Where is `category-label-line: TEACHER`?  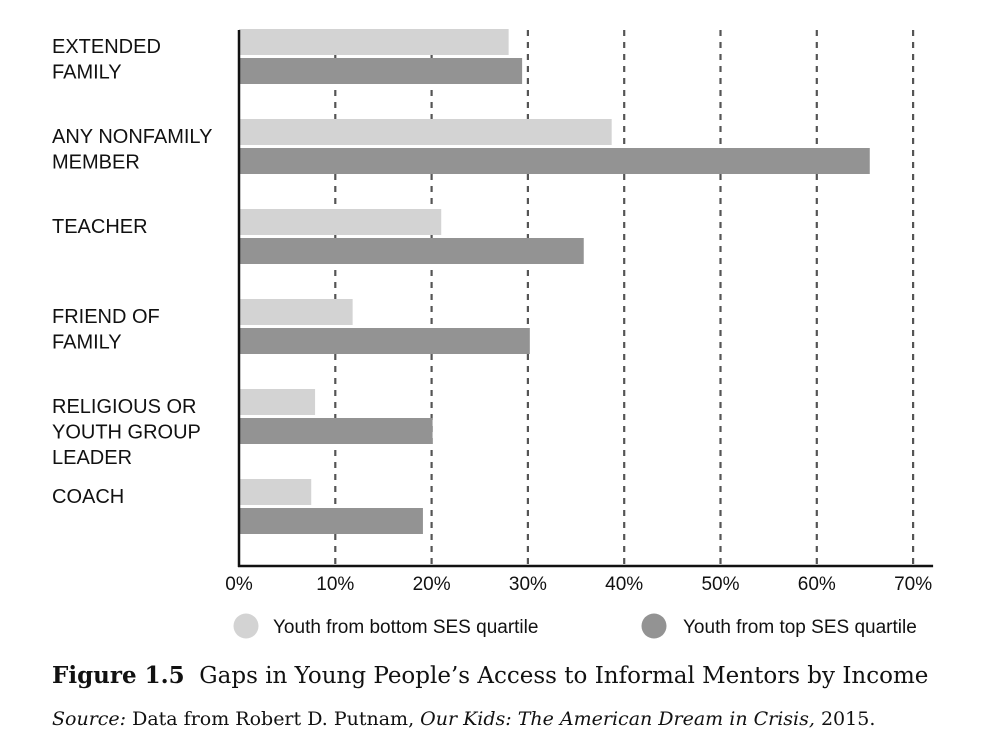
category-label-line: TEACHER is located at coordinates (100, 227).